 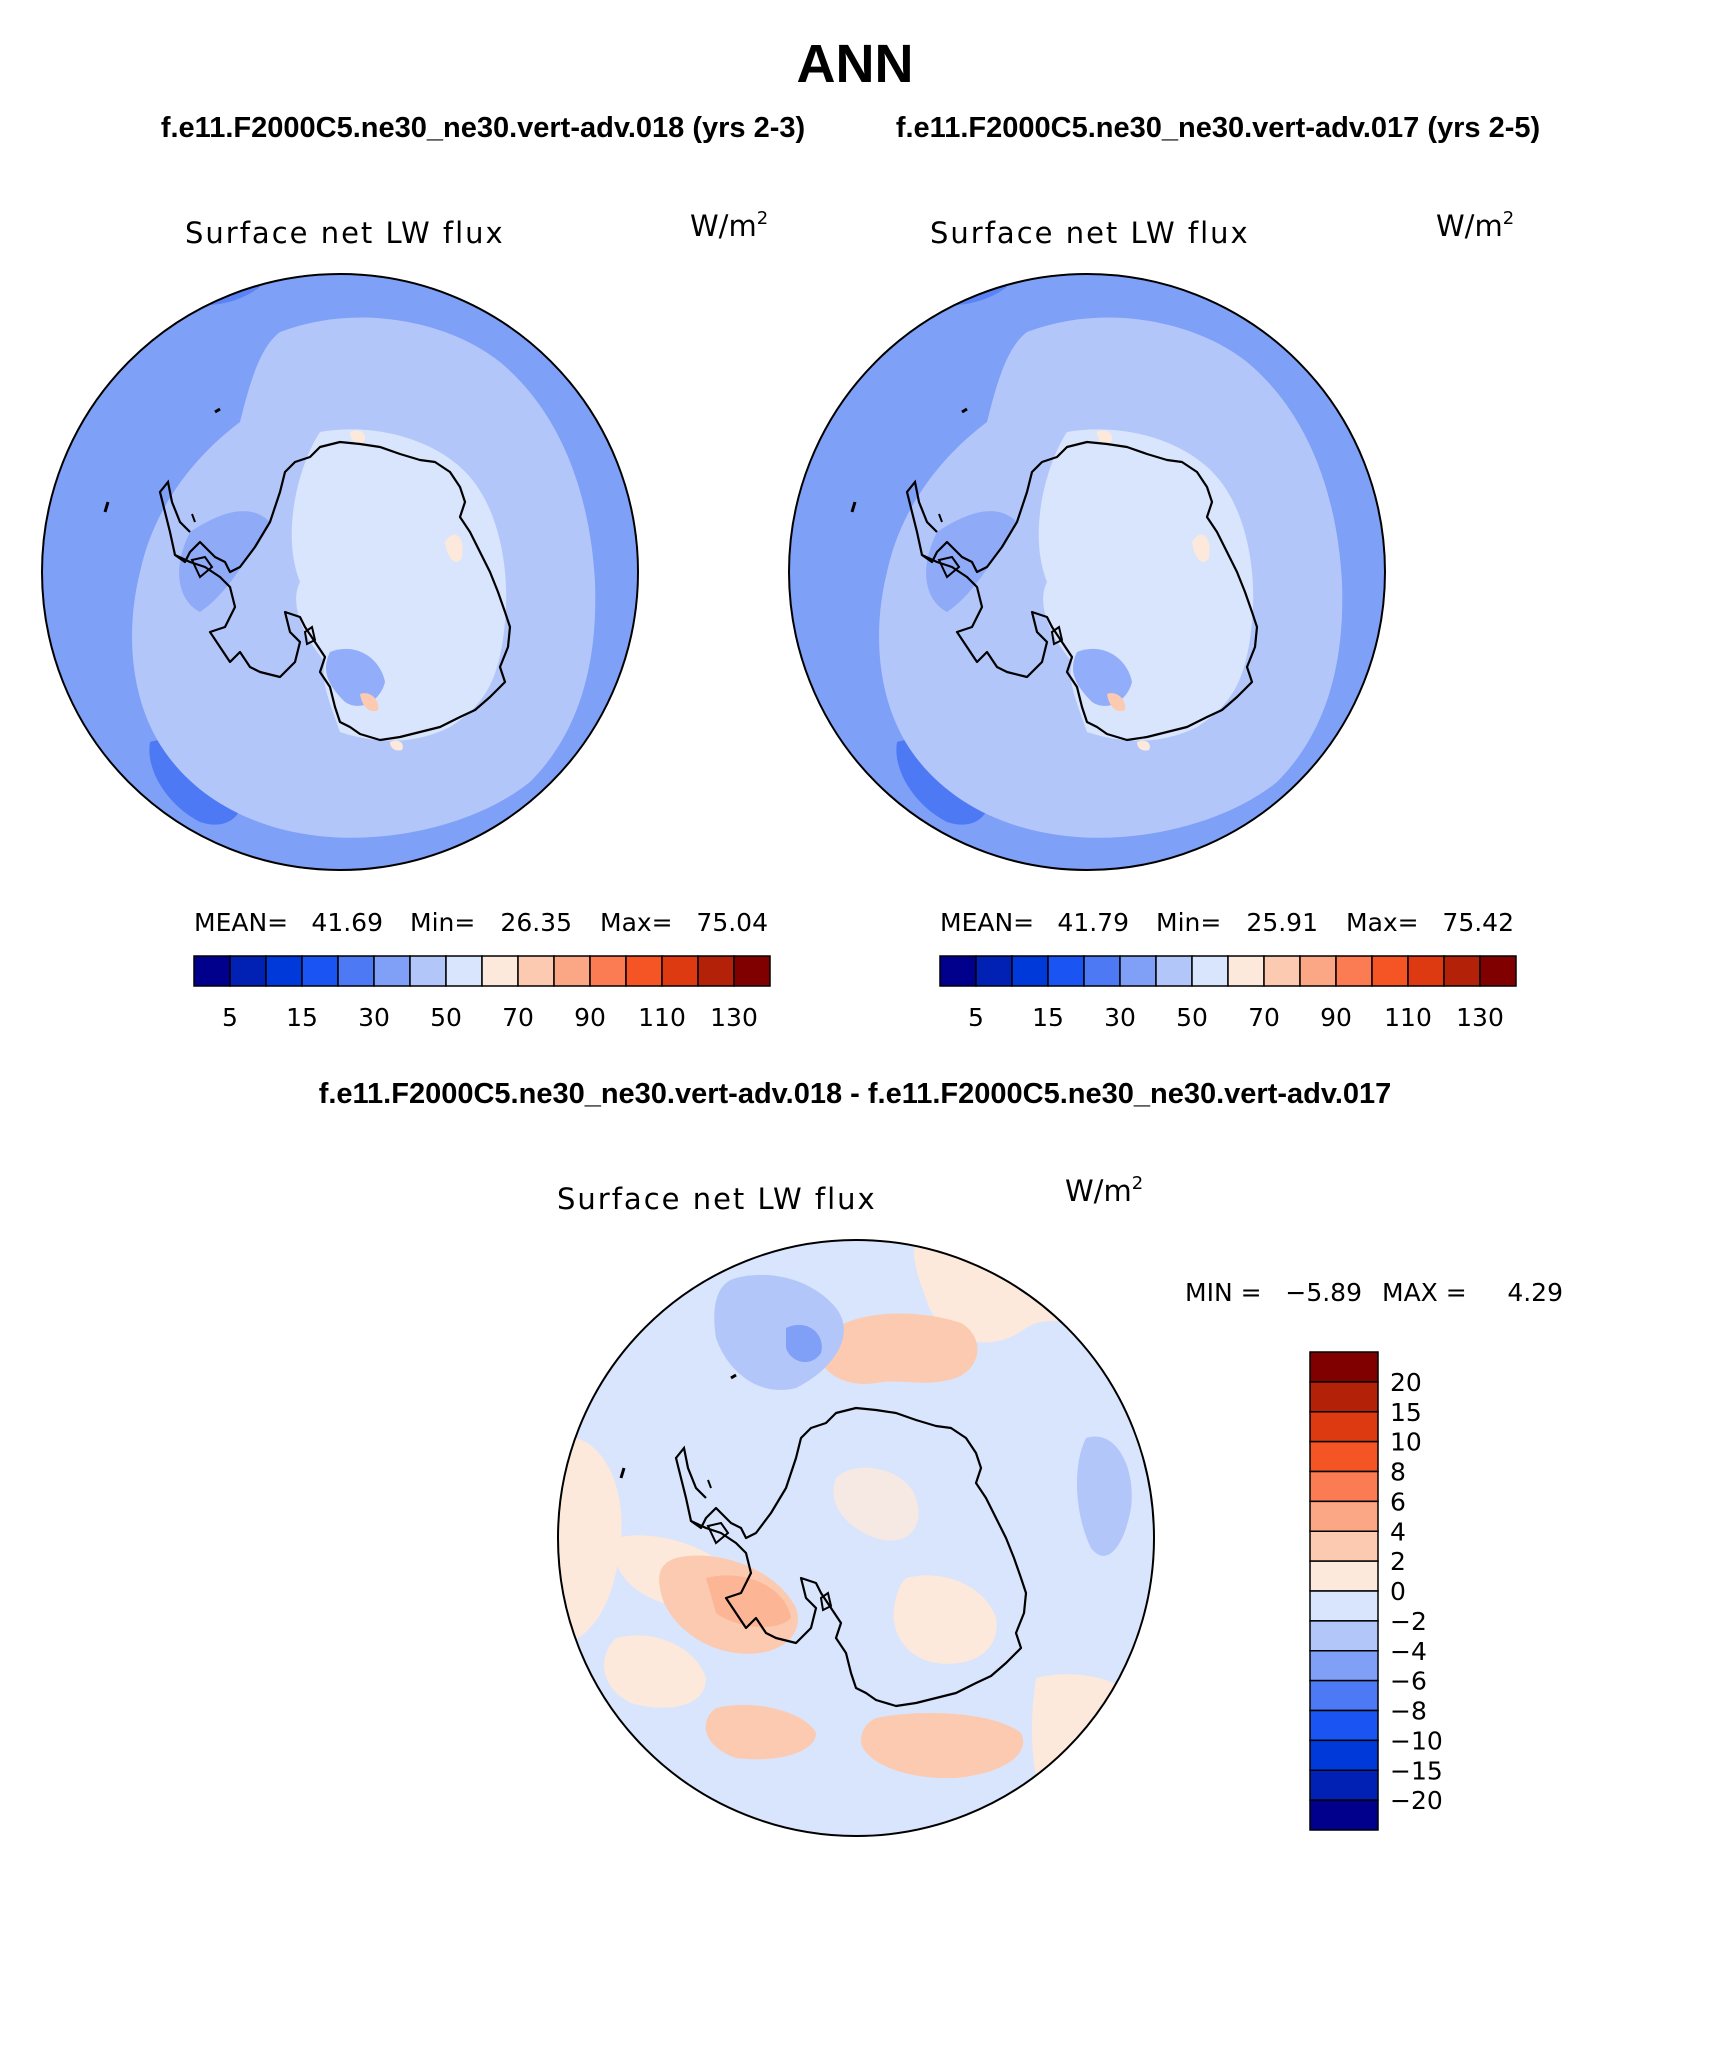 I want to click on min-label-right: Min=, so click(x=1188, y=922).